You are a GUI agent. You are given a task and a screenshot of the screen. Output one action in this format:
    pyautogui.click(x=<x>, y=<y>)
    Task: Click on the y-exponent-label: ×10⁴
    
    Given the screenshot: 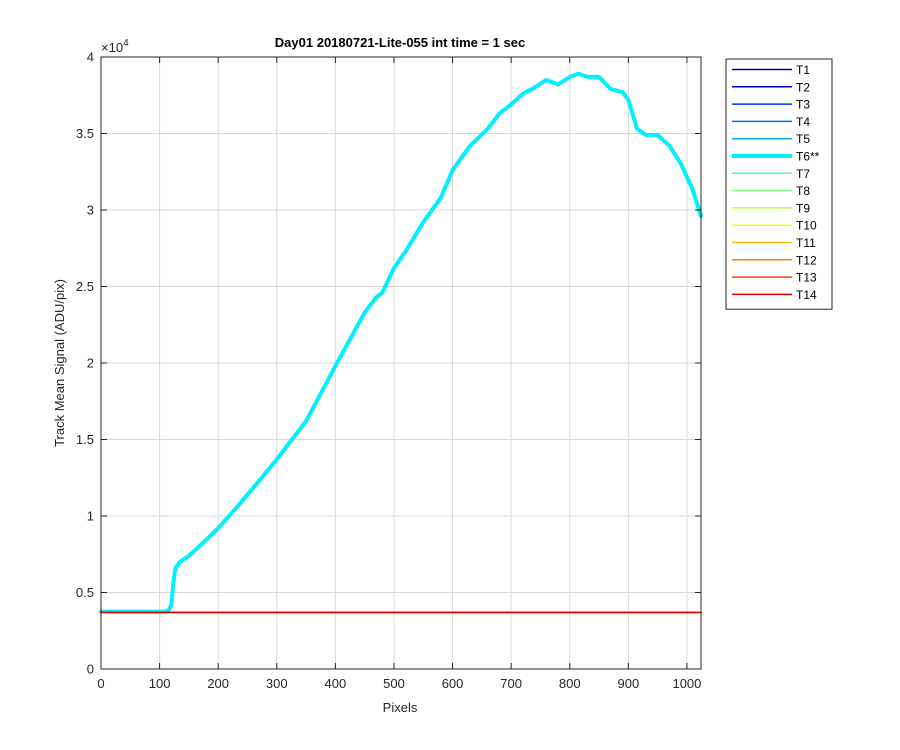 What is the action you would take?
    pyautogui.click(x=115, y=46)
    